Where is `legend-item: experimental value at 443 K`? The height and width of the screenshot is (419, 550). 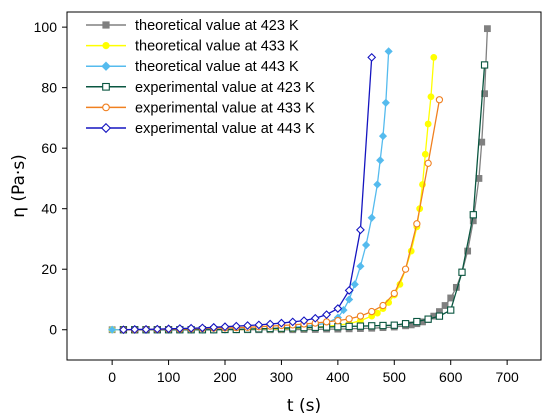 legend-item: experimental value at 443 K is located at coordinates (200, 129).